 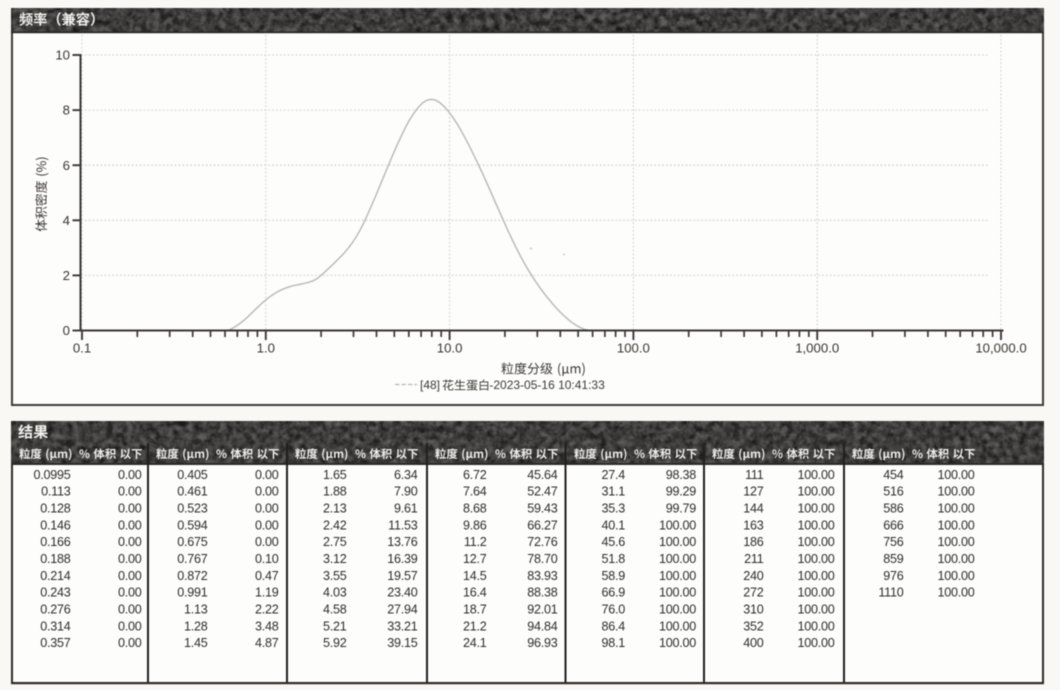 I want to click on svg-text: 10.0, so click(x=450, y=348).